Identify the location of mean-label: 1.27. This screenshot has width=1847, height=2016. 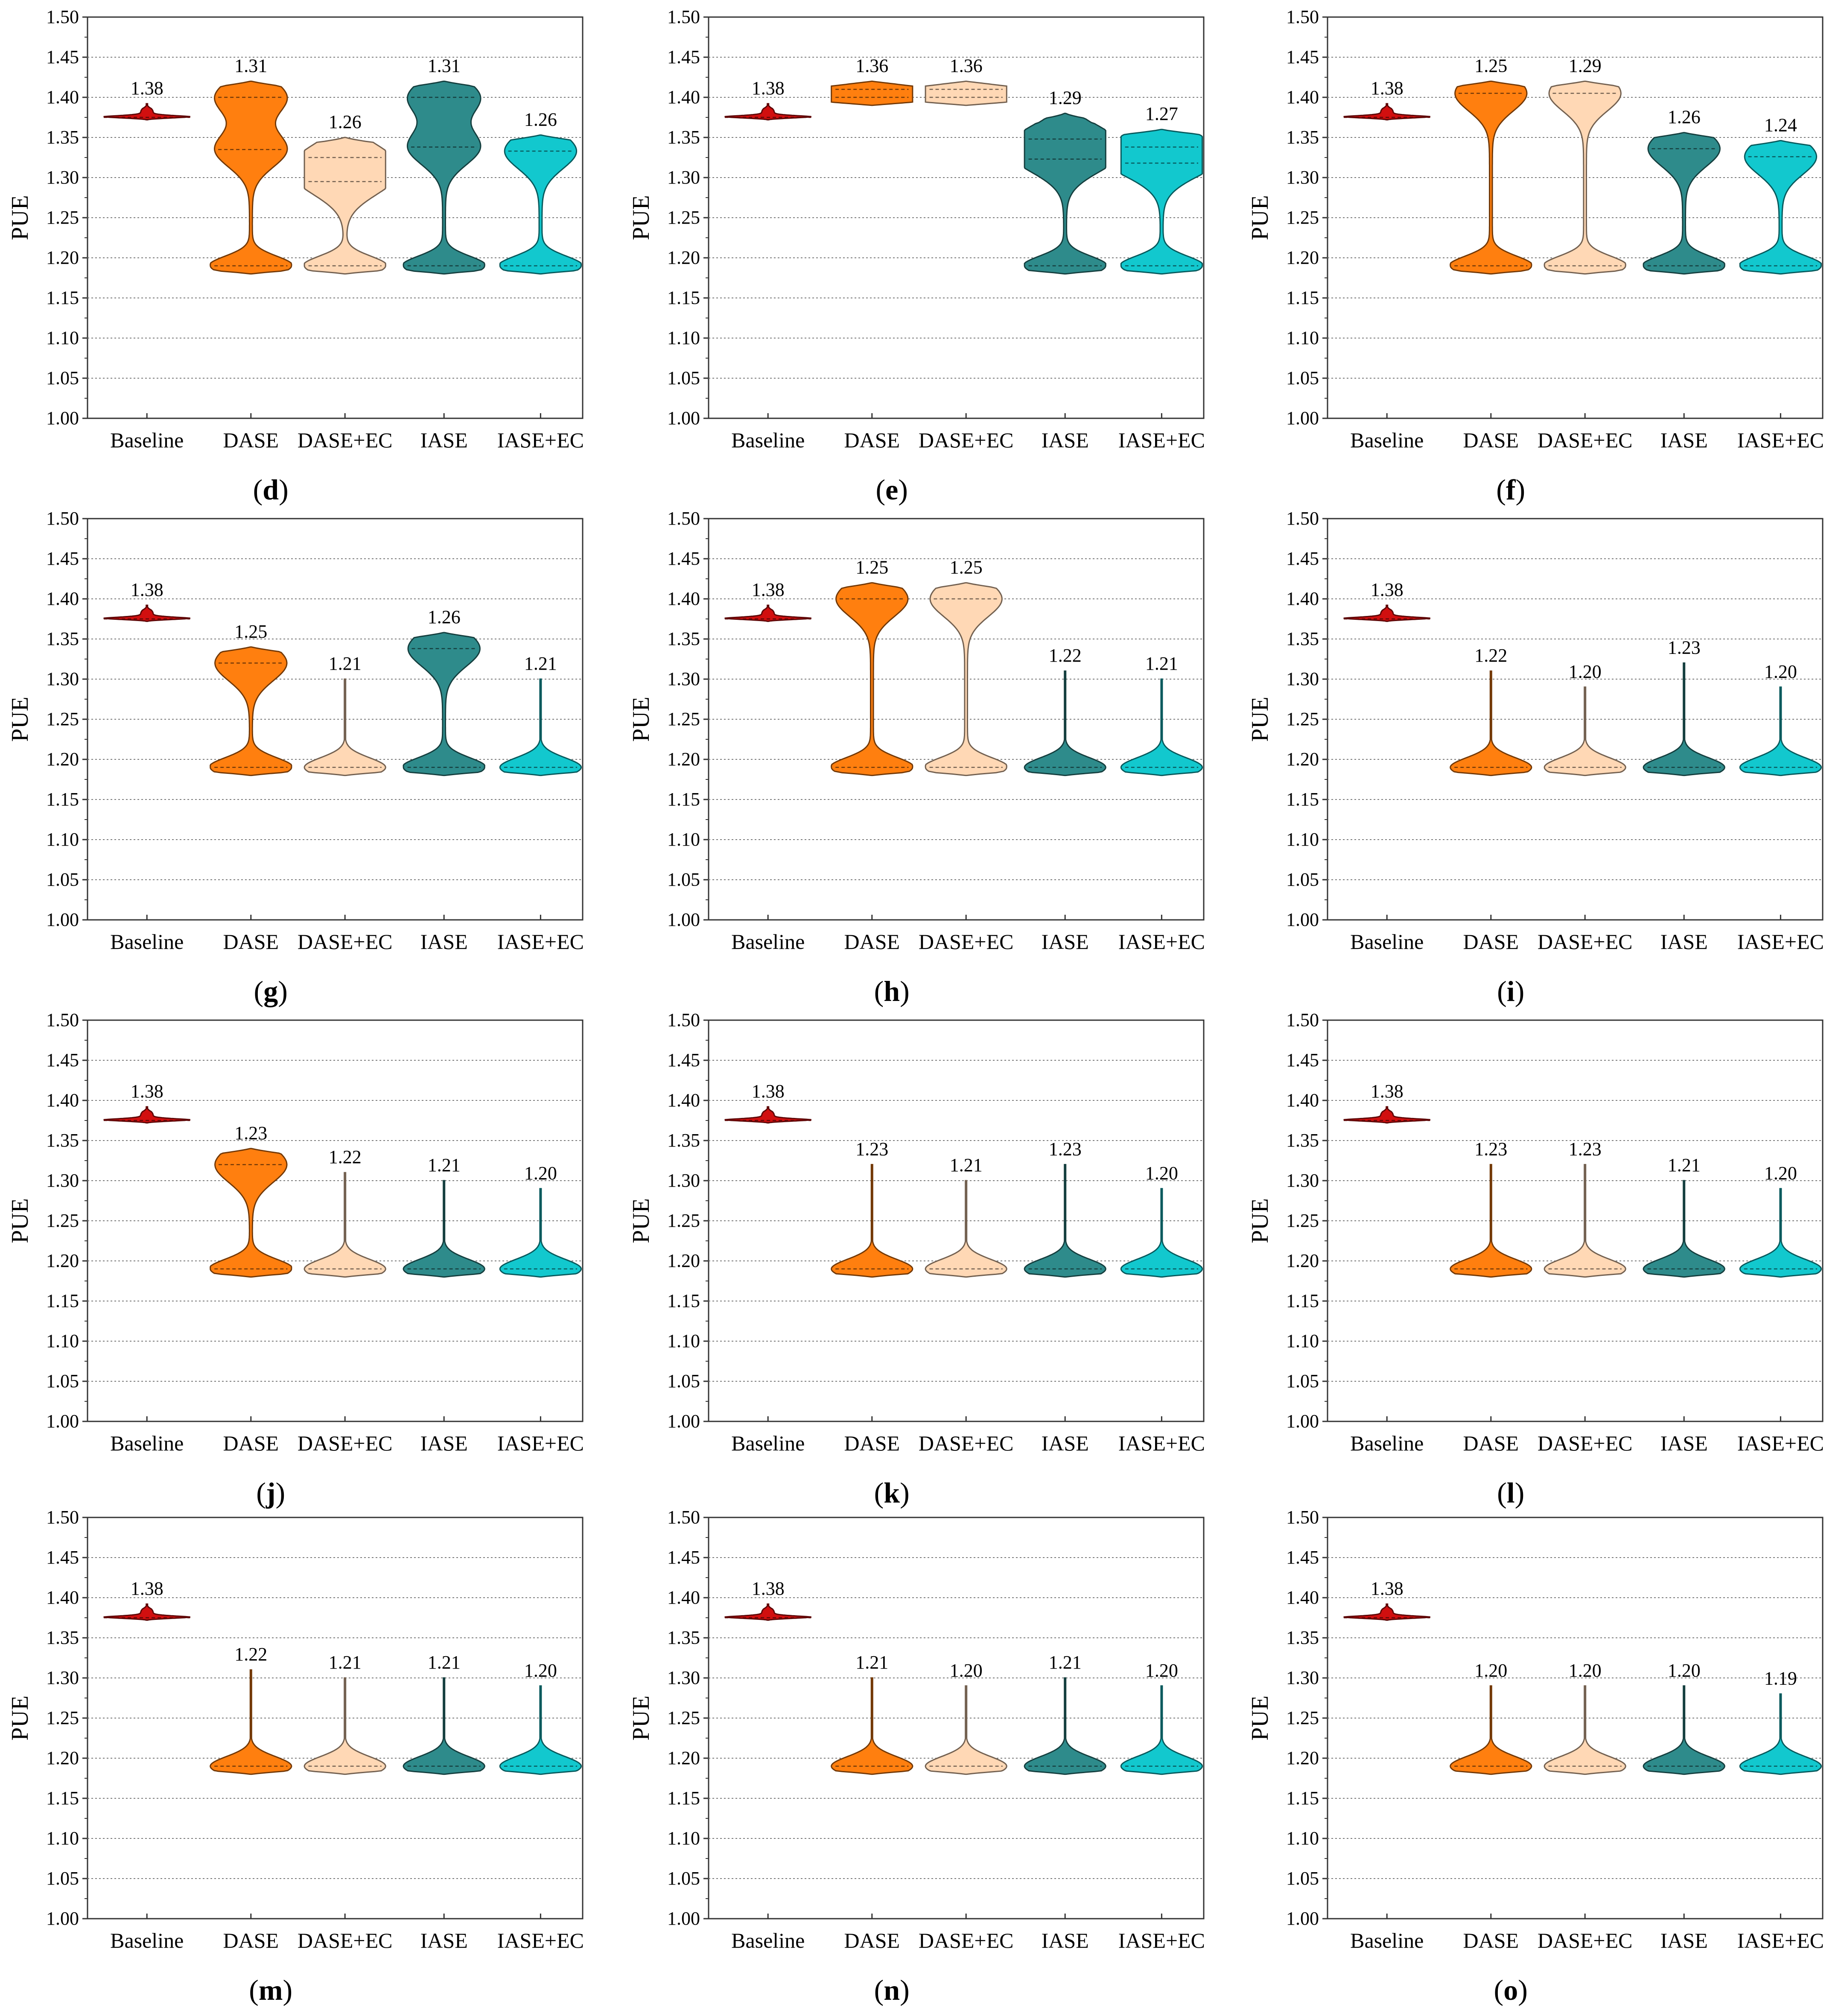
(1162, 113).